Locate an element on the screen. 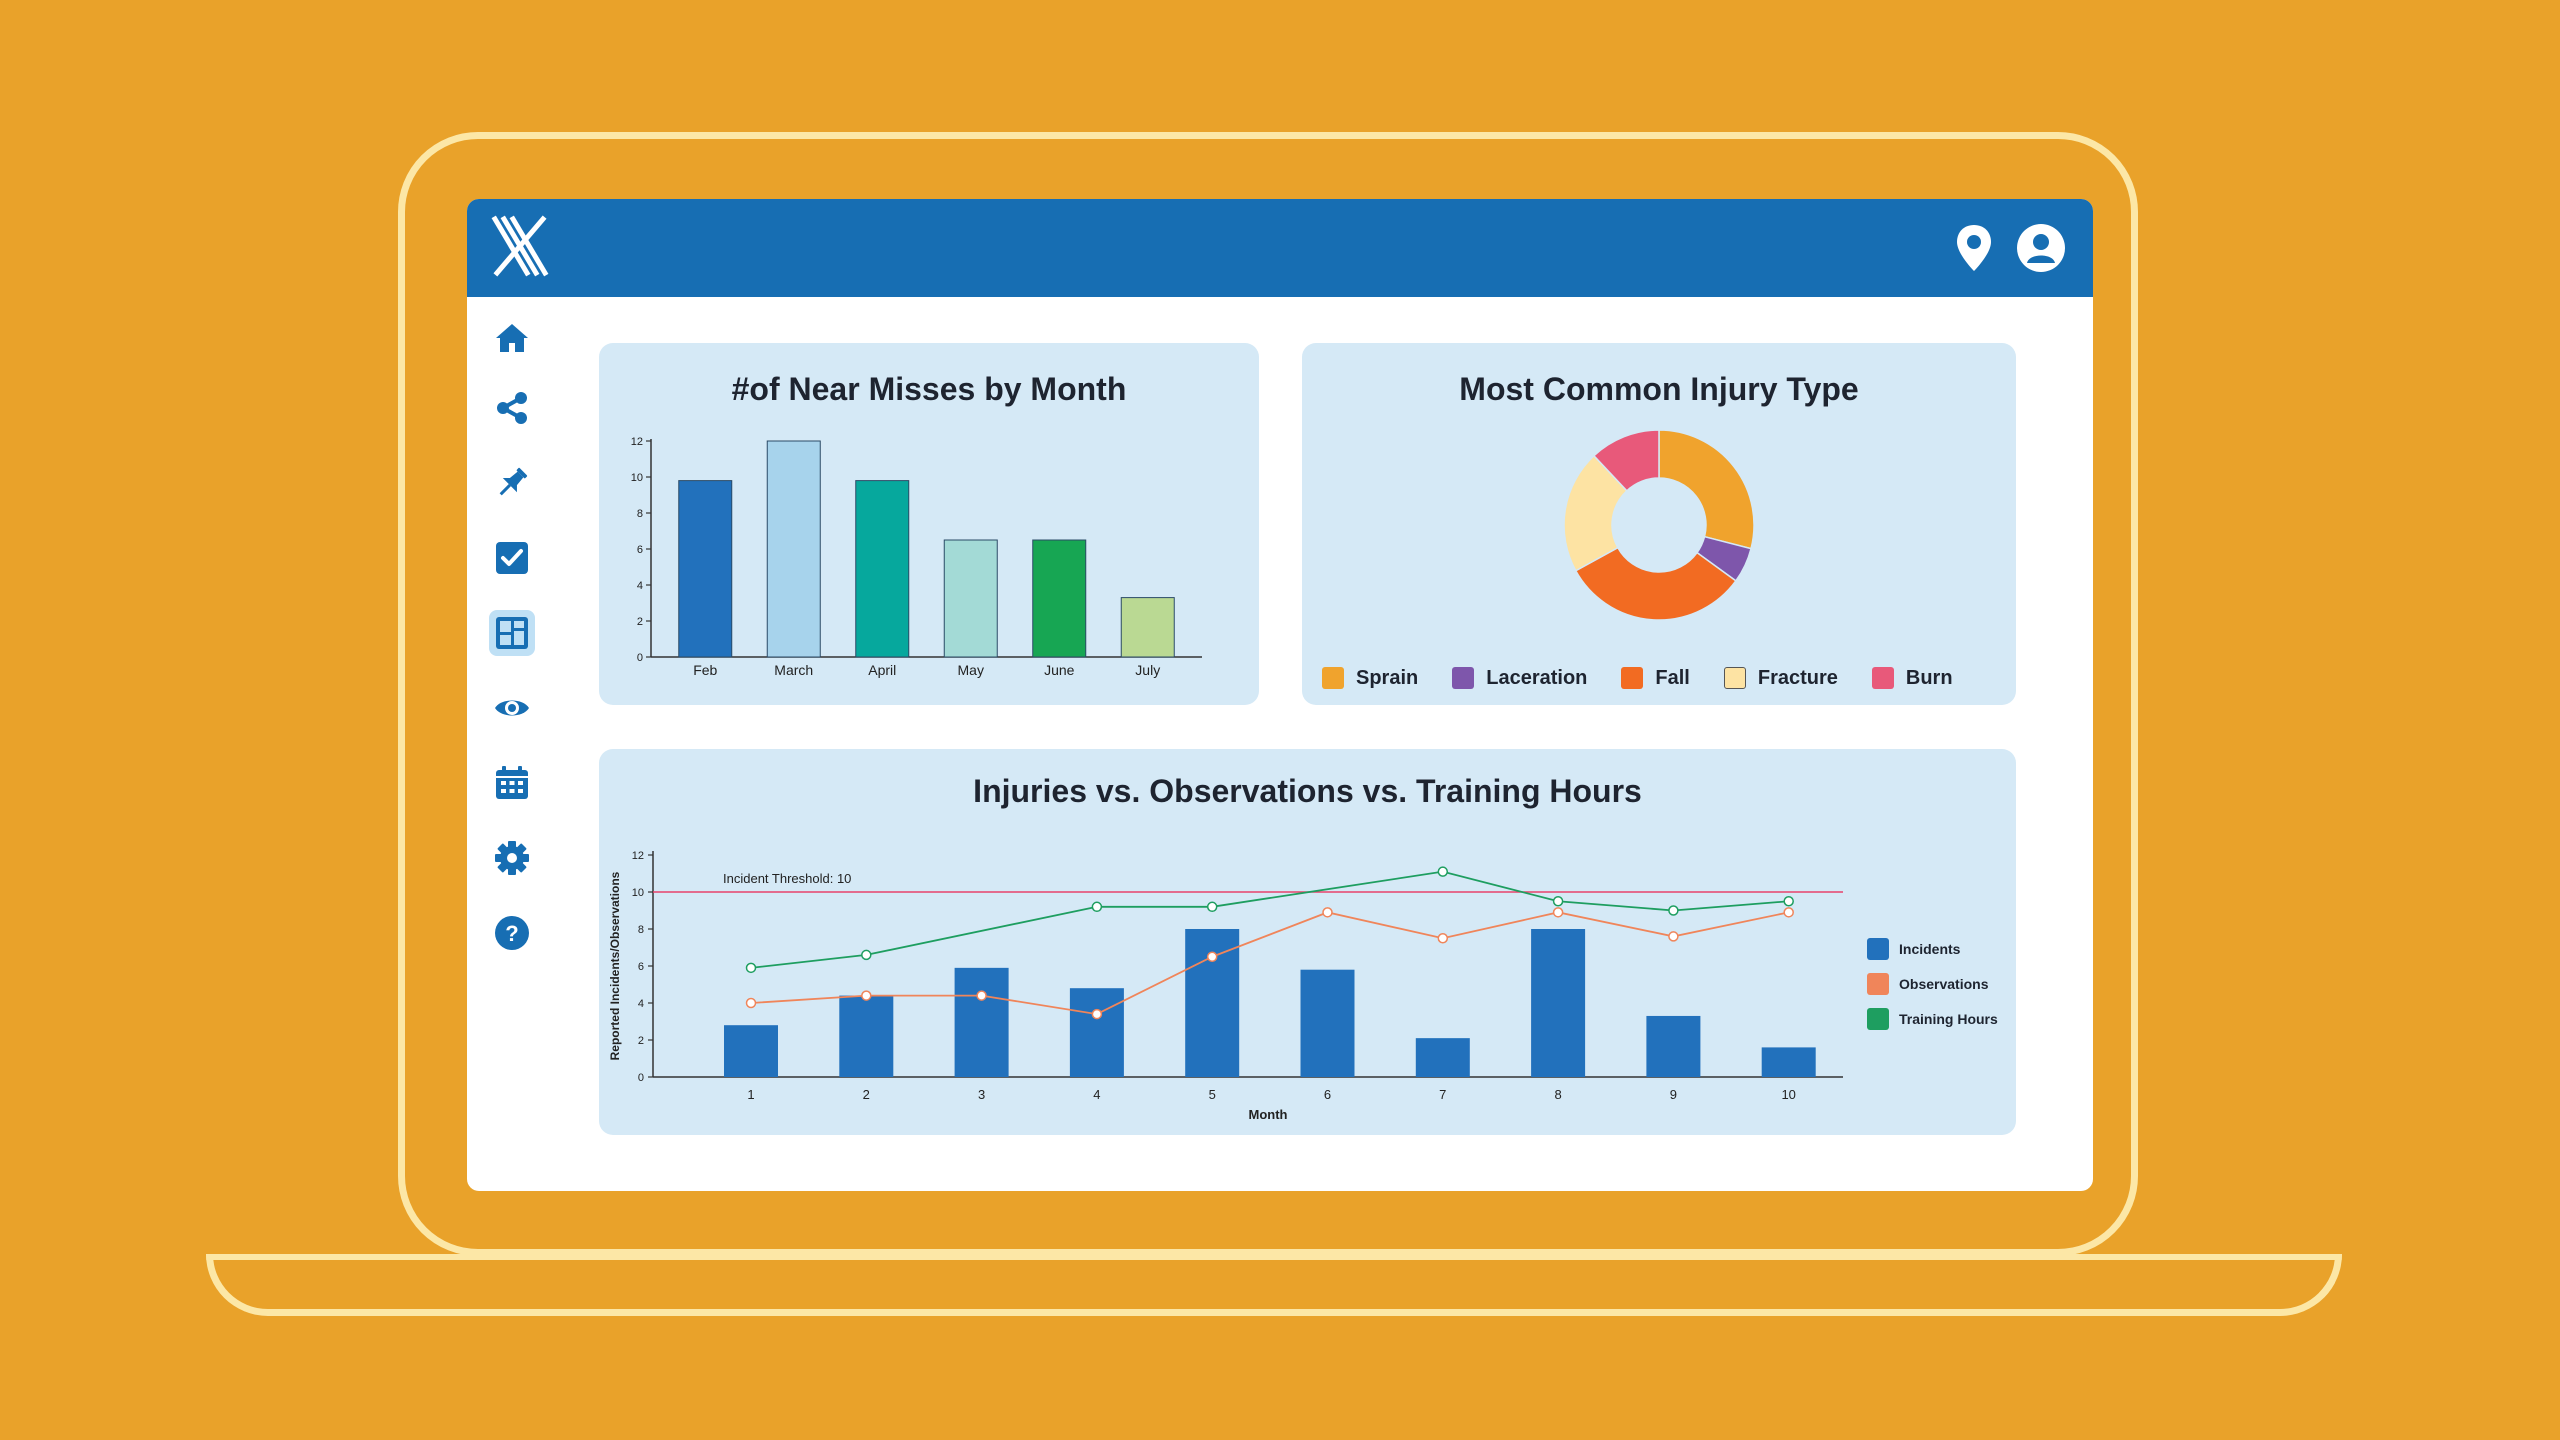  legend-label: Fall is located at coordinates (1672, 677).